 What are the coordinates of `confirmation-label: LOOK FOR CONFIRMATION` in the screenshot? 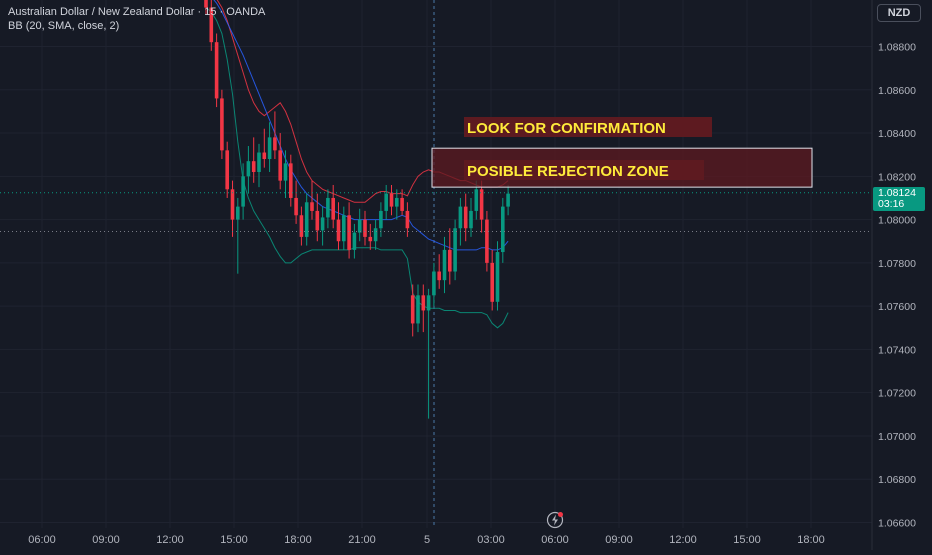 It's located at (588, 127).